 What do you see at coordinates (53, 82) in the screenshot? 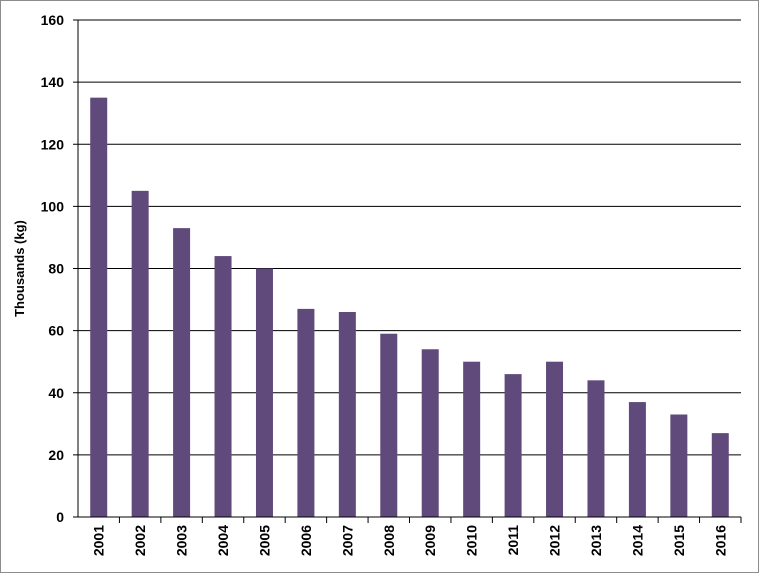
I see `y-tick-label: 140` at bounding box center [53, 82].